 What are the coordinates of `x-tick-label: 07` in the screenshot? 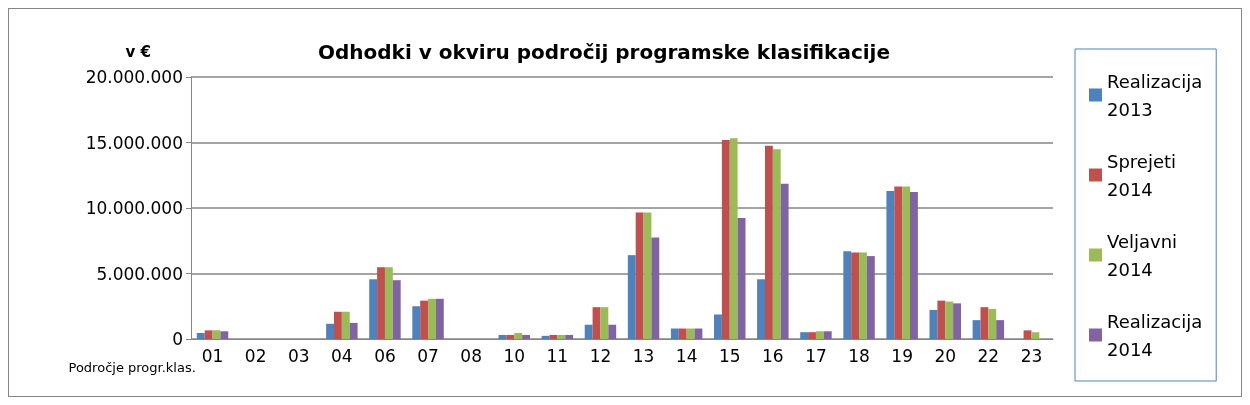 It's located at (428, 355).